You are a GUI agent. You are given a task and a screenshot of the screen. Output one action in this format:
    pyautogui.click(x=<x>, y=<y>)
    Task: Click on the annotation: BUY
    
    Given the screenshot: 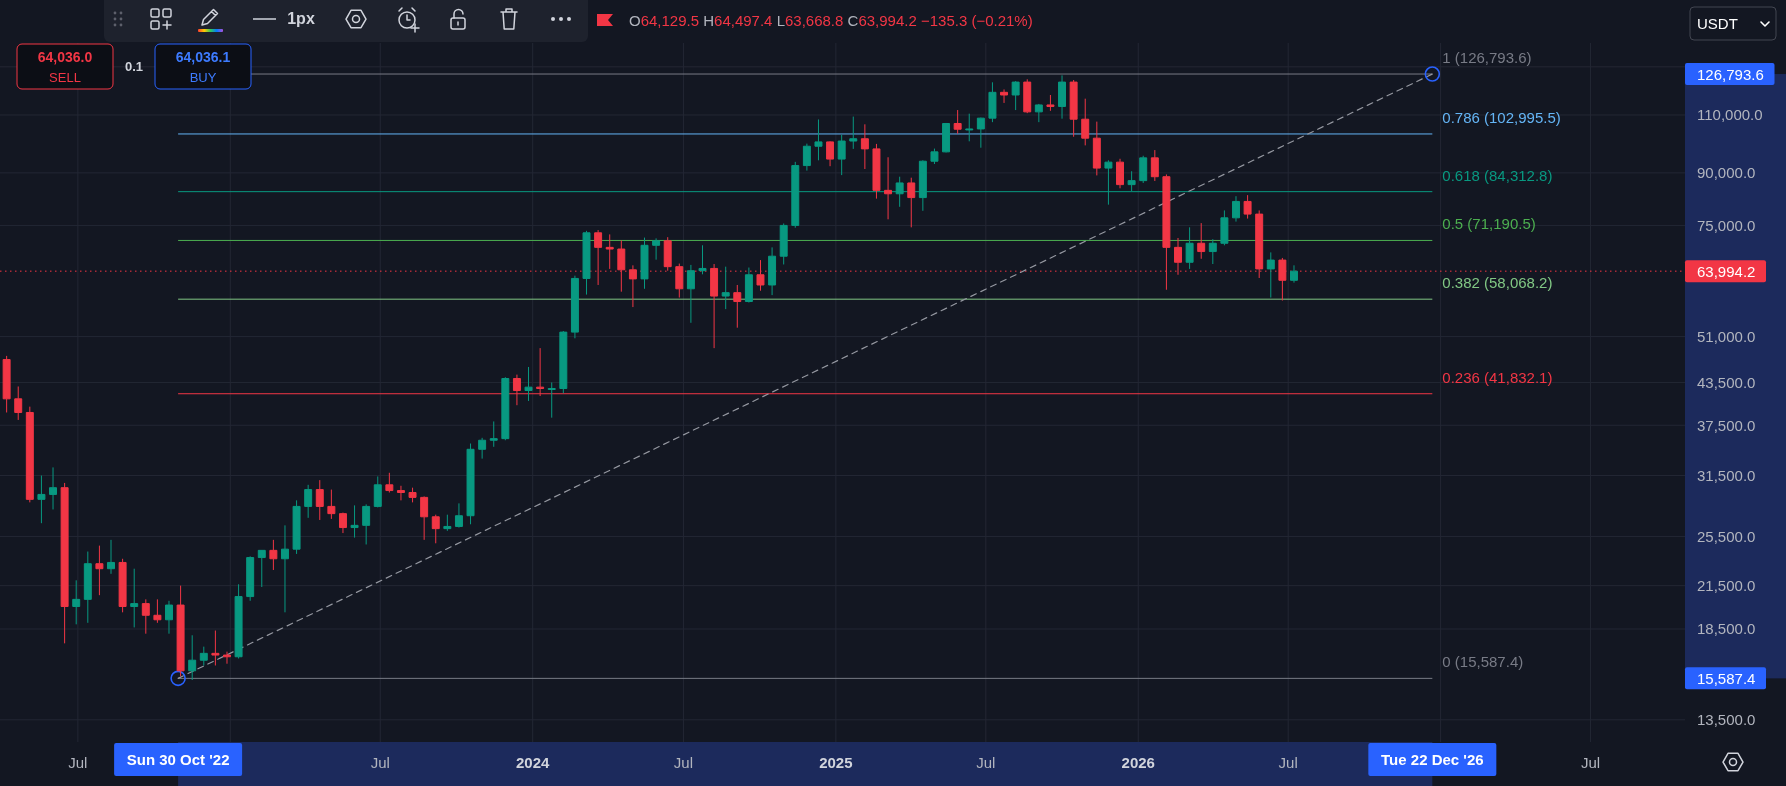 What is the action you would take?
    pyautogui.click(x=203, y=77)
    